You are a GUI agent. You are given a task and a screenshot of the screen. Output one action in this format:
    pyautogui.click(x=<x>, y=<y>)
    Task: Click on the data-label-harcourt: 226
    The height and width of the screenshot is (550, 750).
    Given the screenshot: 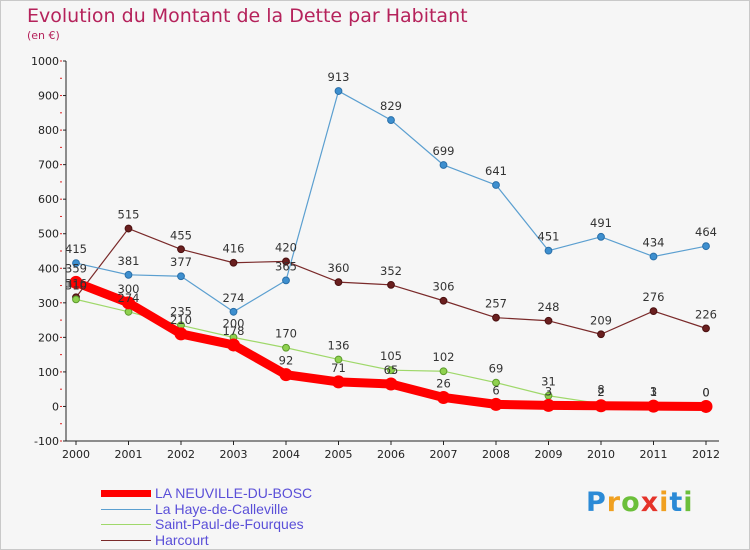 What is the action you would take?
    pyautogui.click(x=706, y=314)
    